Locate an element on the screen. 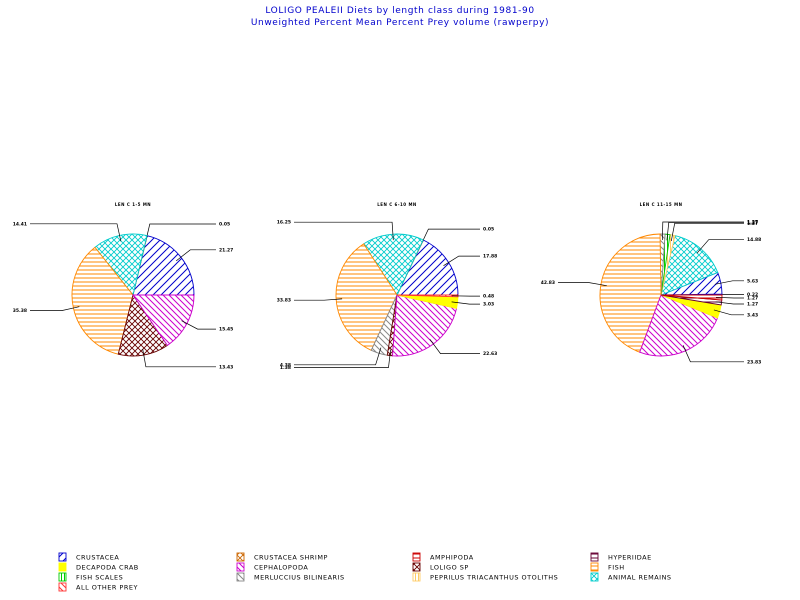  legend-item-loligo_sp: LOLIGO SP is located at coordinates (440, 567).